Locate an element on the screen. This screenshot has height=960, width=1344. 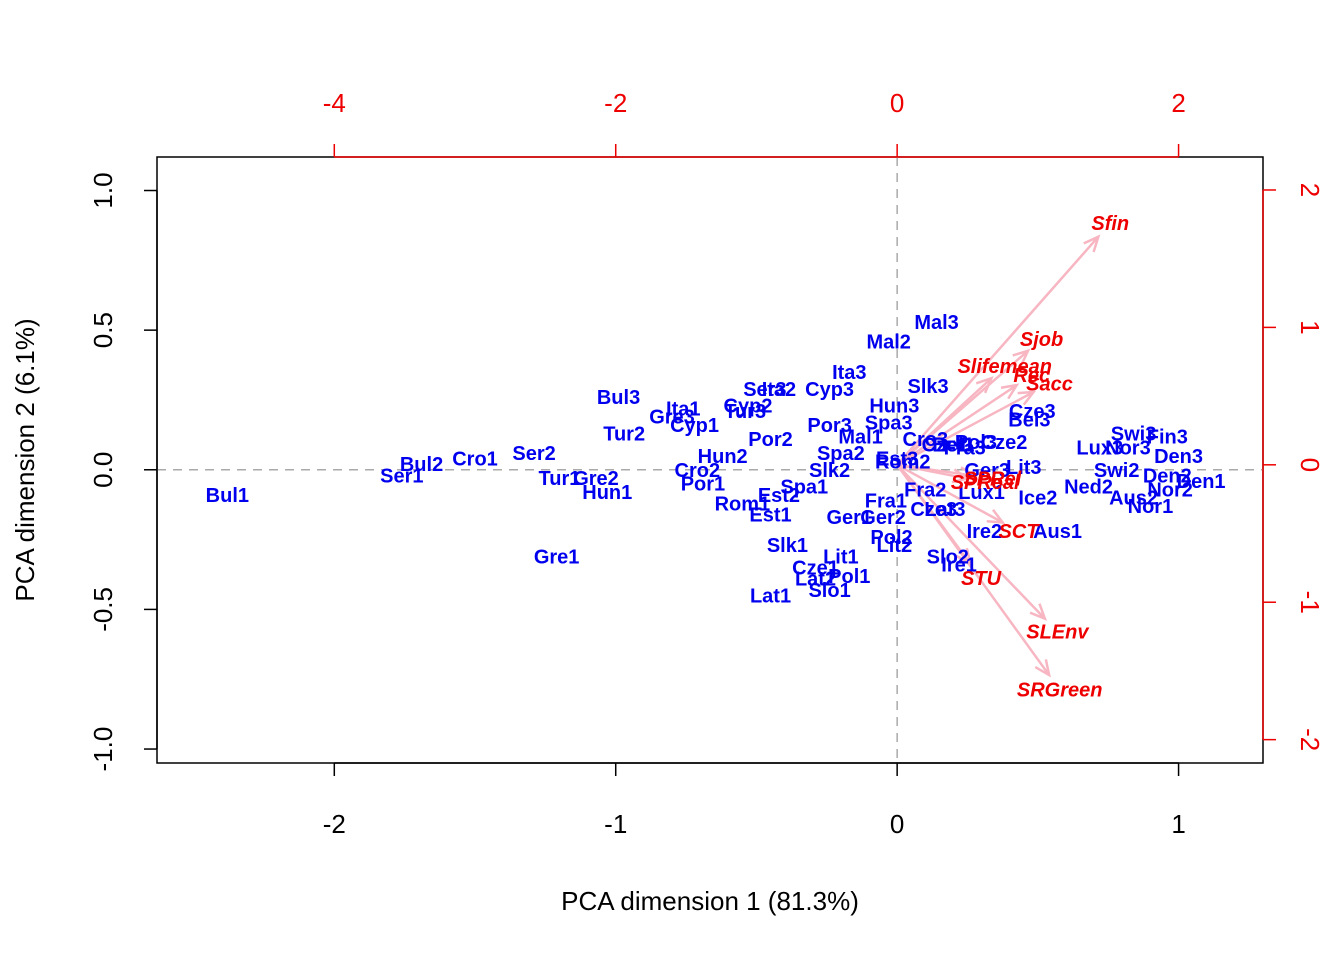
observation-label: Spa3 is located at coordinates (889, 423).